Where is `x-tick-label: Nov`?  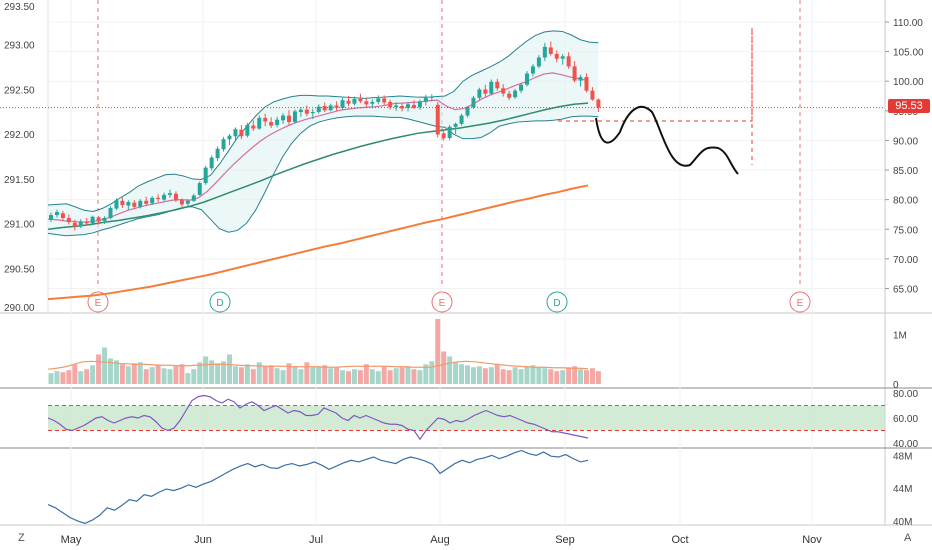 x-tick-label: Nov is located at coordinates (812, 540).